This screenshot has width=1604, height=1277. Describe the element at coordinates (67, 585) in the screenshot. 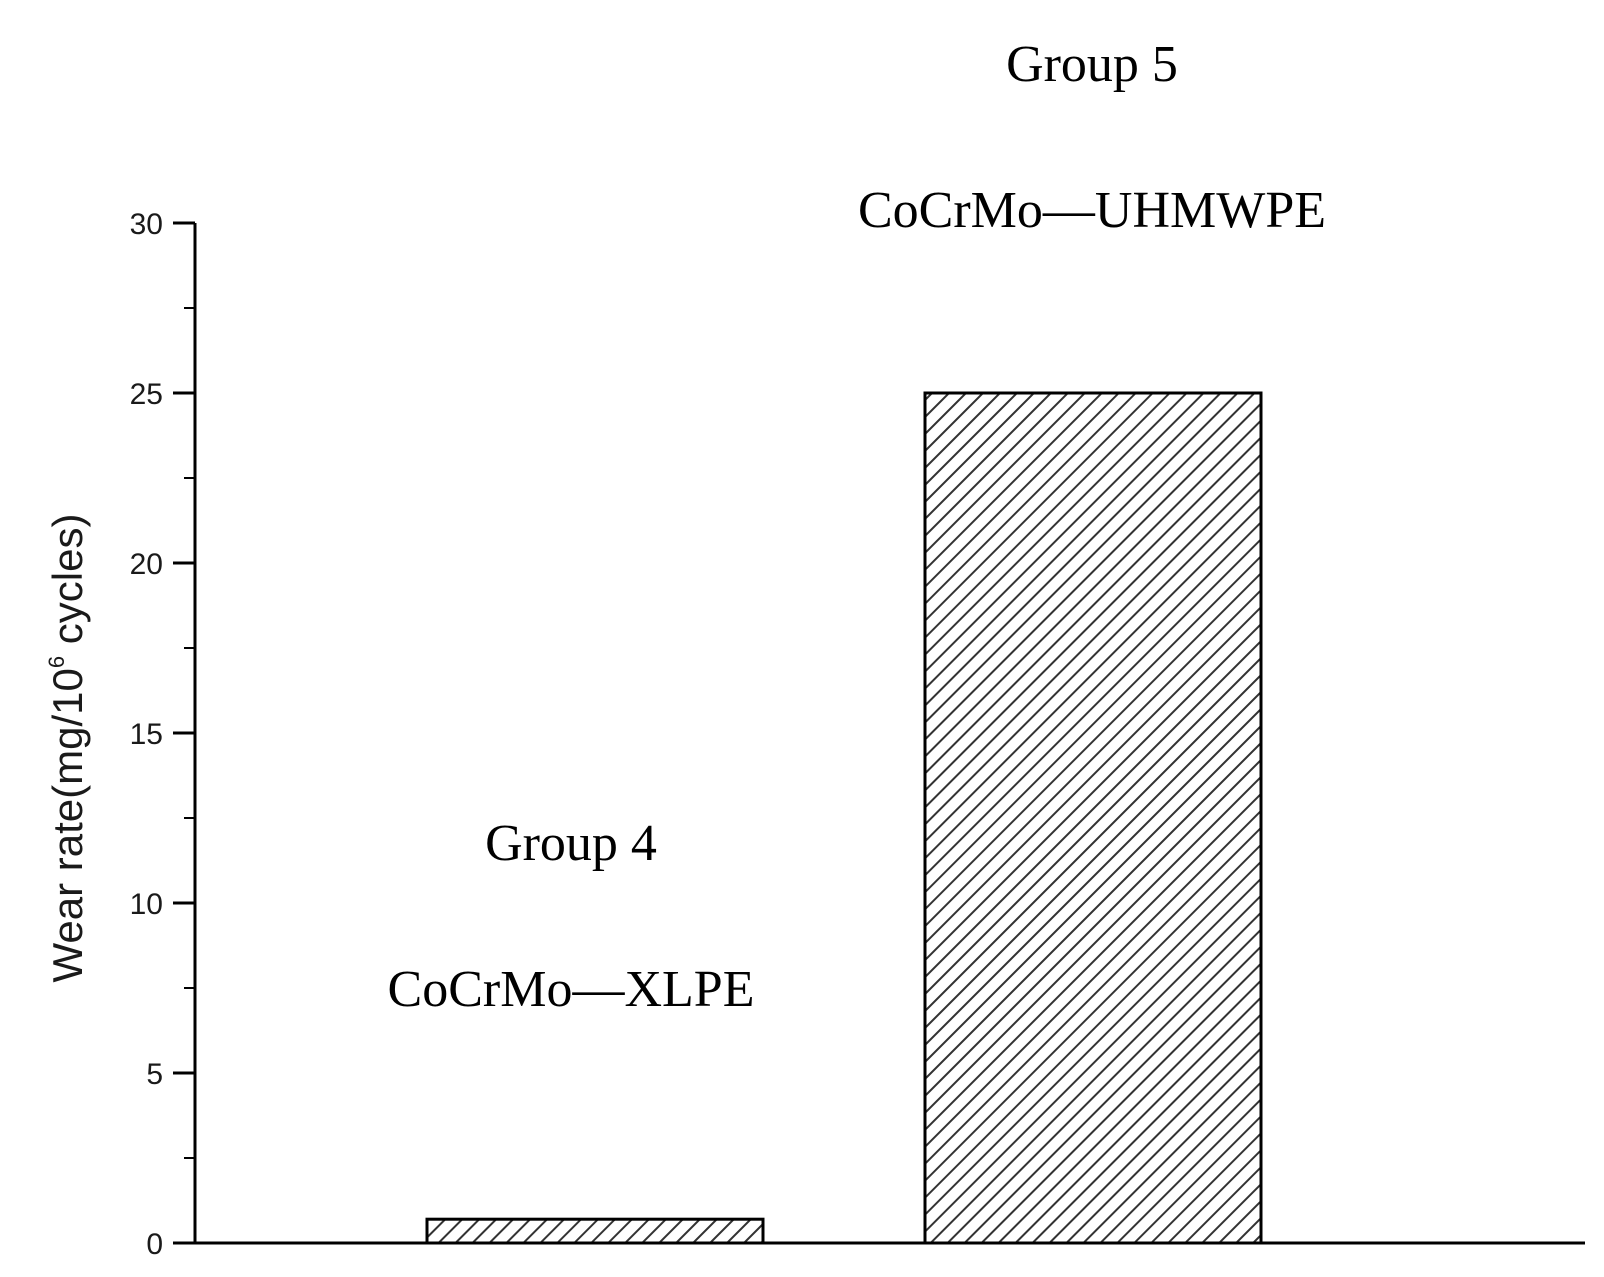

I see `y-axis-title-suffix: cycles)` at that location.